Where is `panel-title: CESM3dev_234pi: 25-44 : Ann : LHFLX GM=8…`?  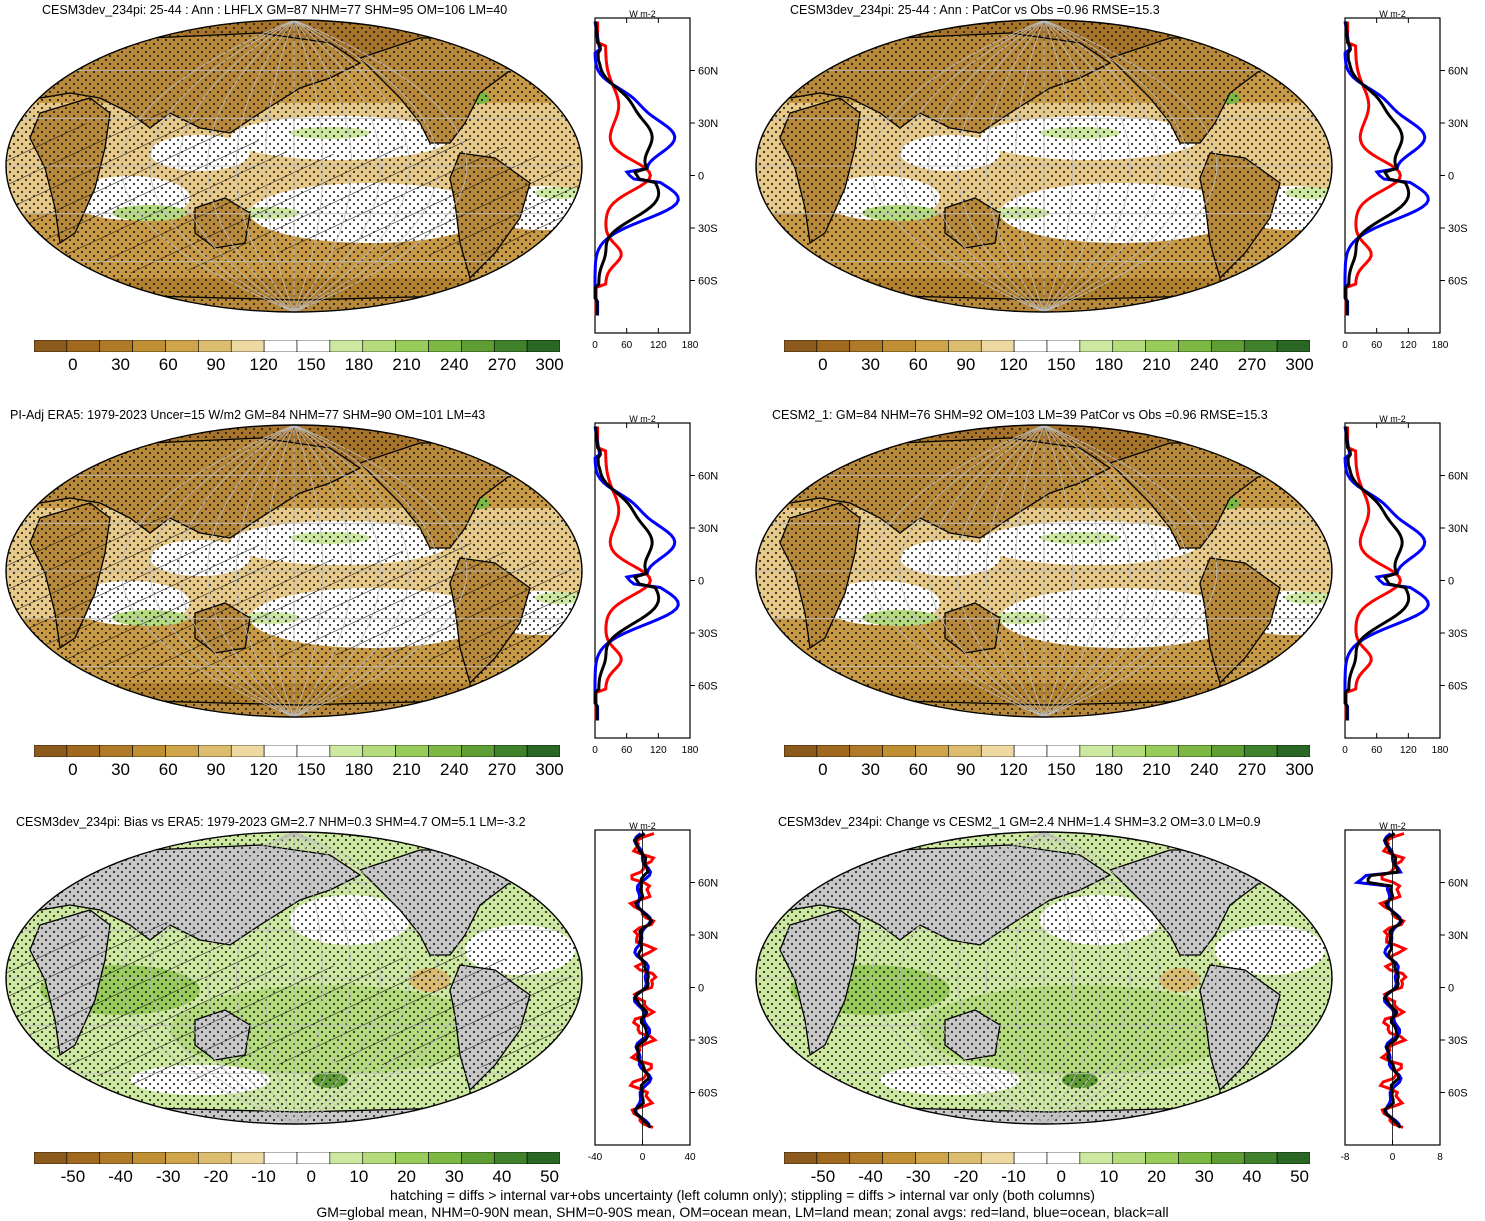 panel-title: CESM3dev_234pi: 25-44 : Ann : LHFLX GM=8… is located at coordinates (275, 10).